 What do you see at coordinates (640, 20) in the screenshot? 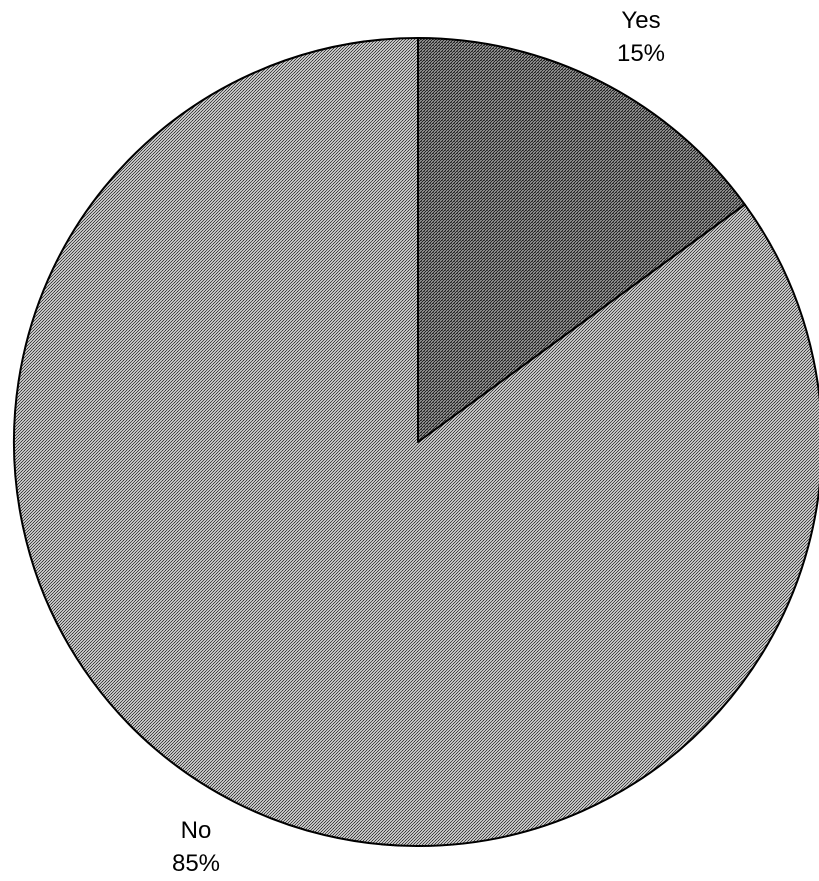
I see `slice-label-yes: Yes` at bounding box center [640, 20].